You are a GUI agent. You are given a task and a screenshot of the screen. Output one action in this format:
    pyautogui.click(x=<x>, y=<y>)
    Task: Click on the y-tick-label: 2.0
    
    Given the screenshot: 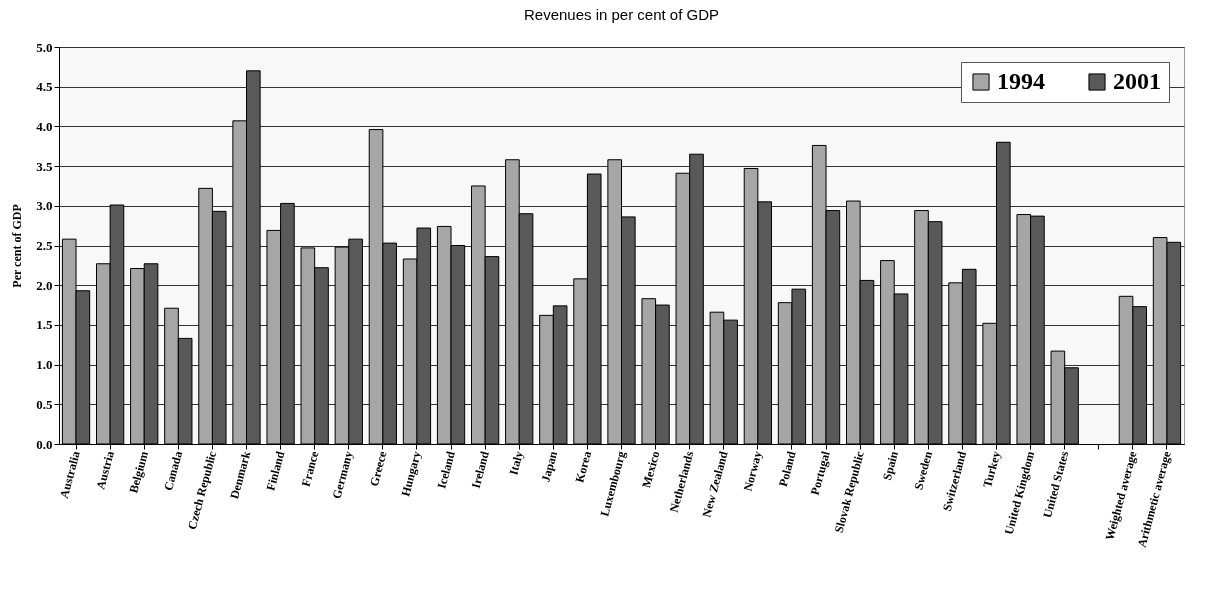 What is the action you would take?
    pyautogui.click(x=44, y=285)
    